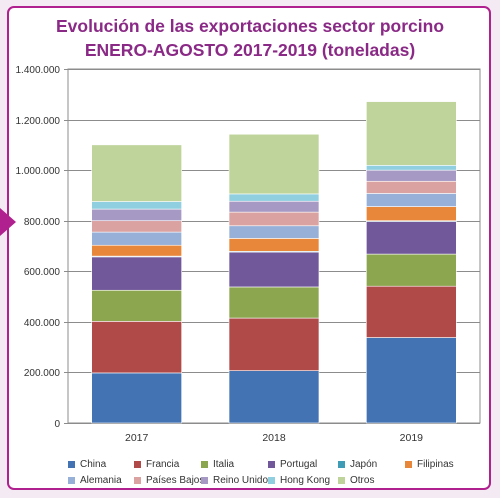  I want to click on legend-item: Italia, so click(234, 464).